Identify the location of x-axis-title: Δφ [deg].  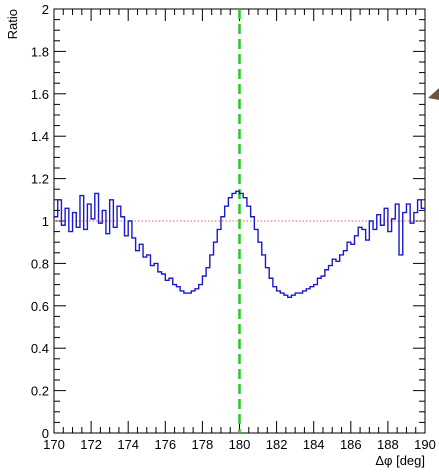
(400, 460).